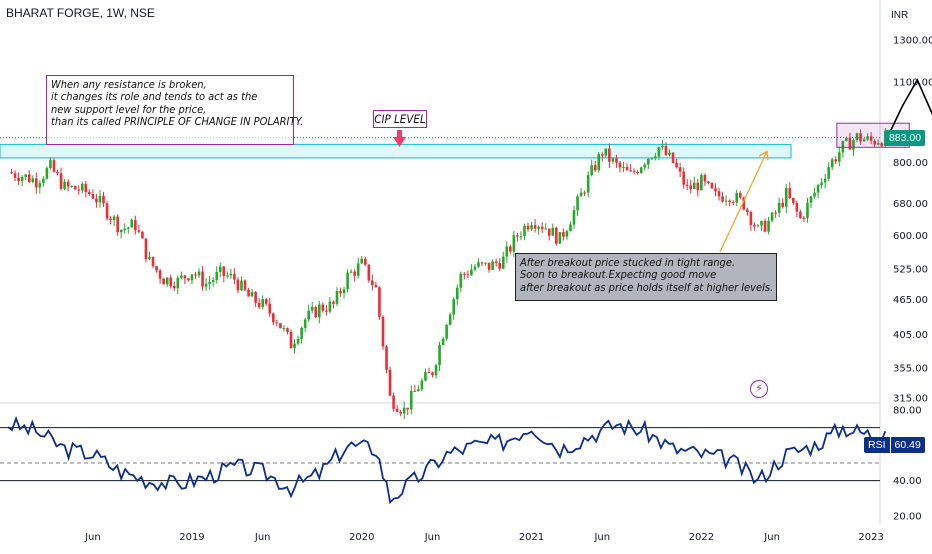  I want to click on arrow-down-icon, so click(399, 142).